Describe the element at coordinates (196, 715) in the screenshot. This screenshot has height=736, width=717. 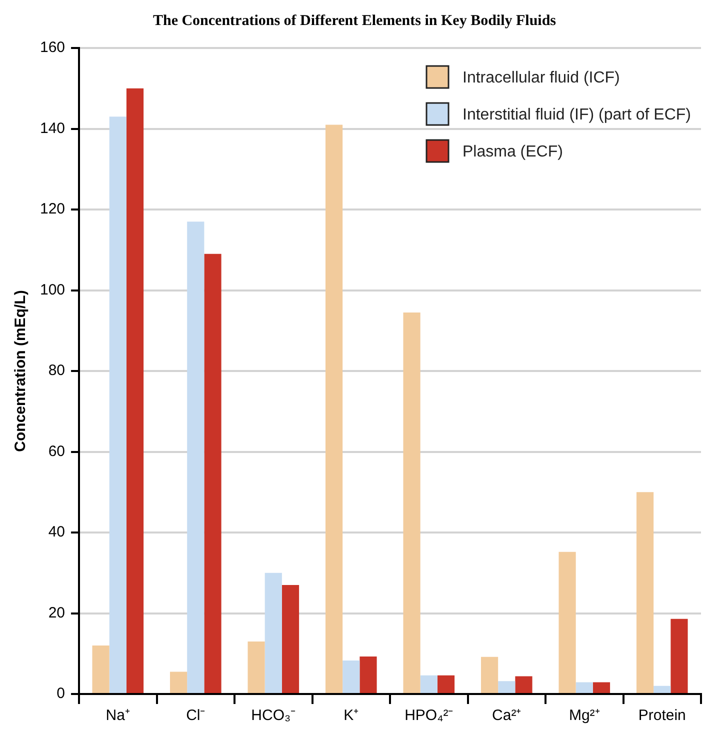
I see `x-tick-label: Cl⁻` at that location.